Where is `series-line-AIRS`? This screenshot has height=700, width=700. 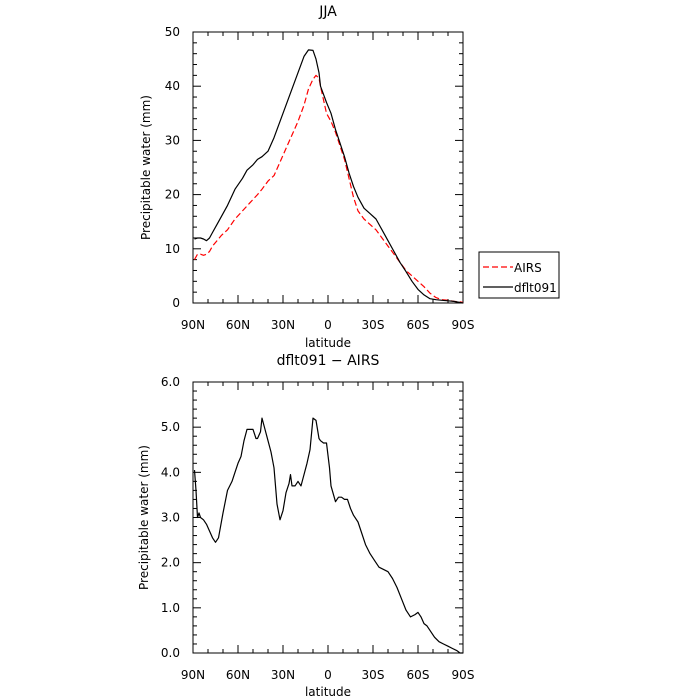 series-line-AIRS is located at coordinates (328, 189).